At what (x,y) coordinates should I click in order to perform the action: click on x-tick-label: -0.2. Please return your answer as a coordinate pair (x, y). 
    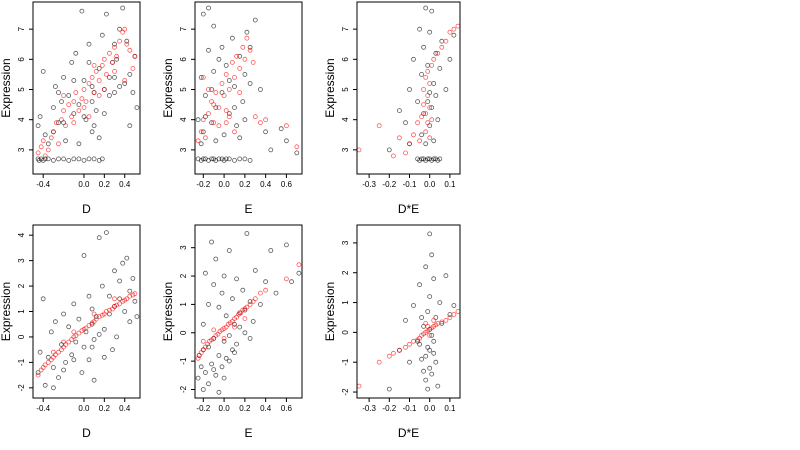
    Looking at the image, I should click on (203, 184).